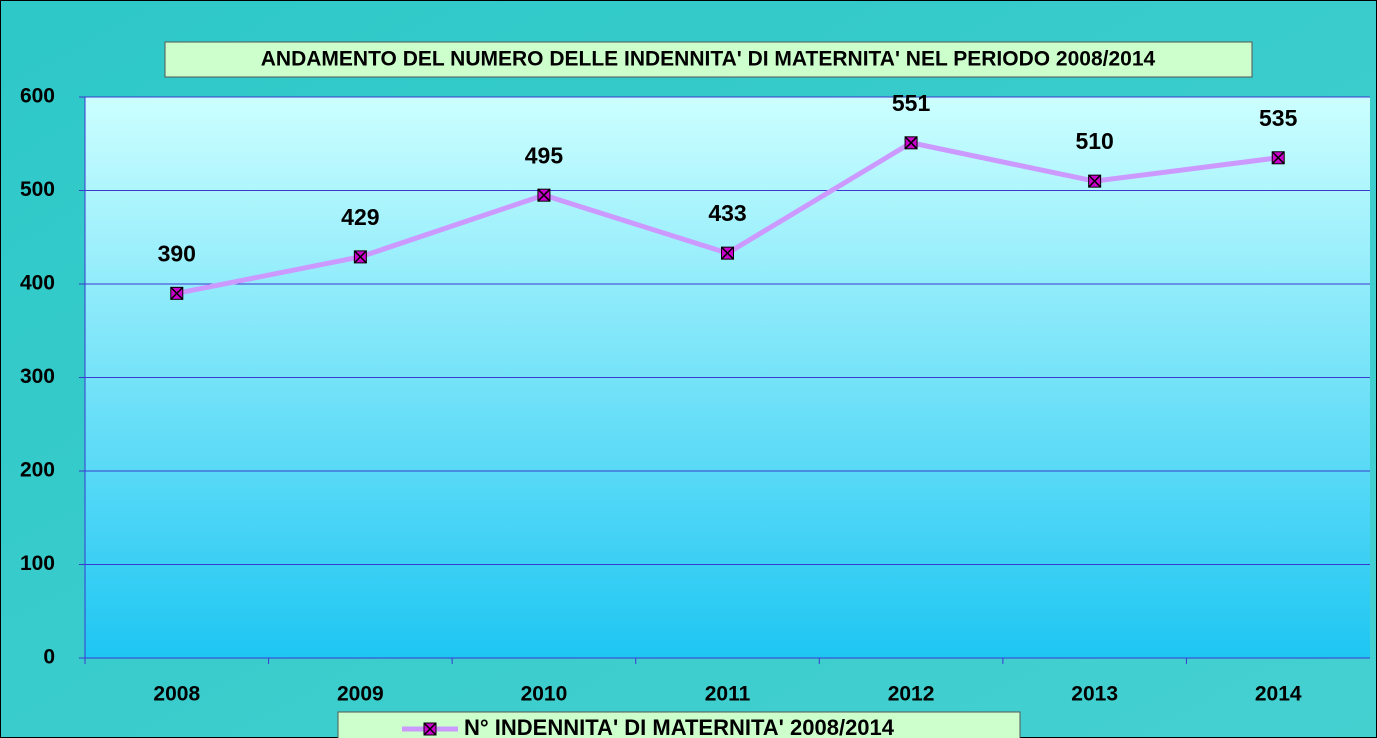 Image resolution: width=1377 pixels, height=738 pixels. Describe the element at coordinates (177, 253) in the screenshot. I see `data-label: 390` at that location.